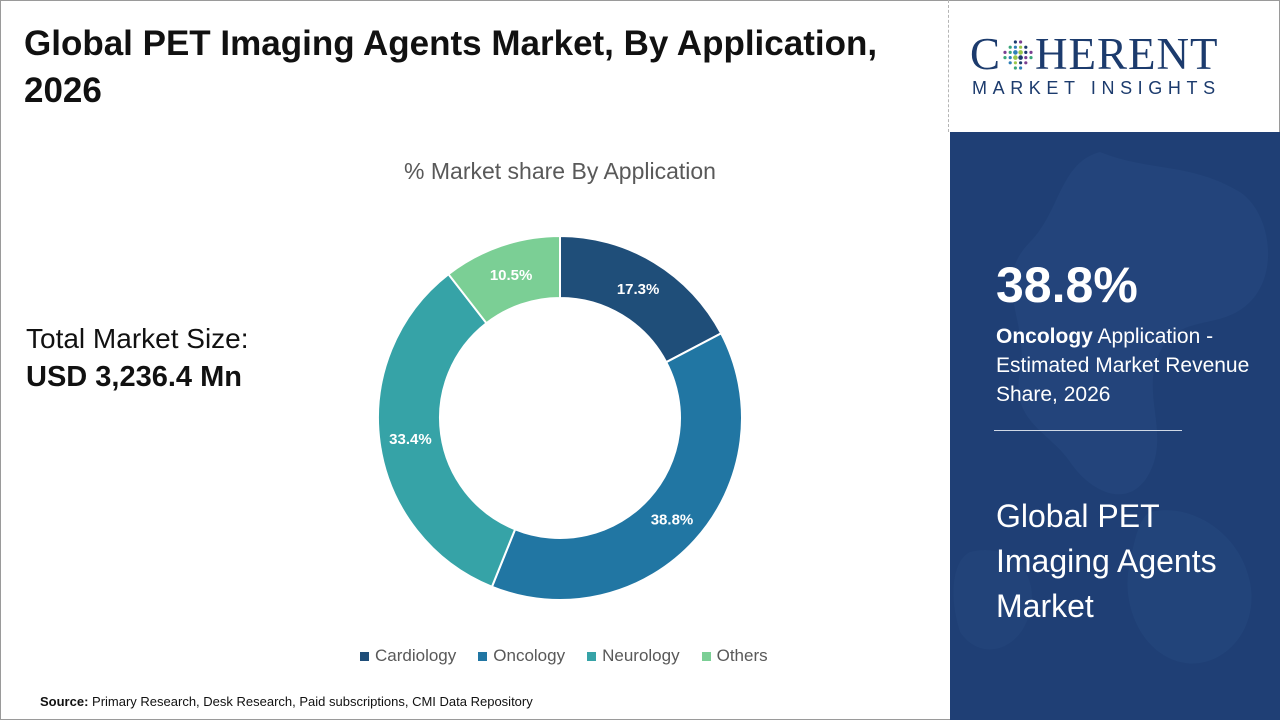 This screenshot has height=720, width=1280. What do you see at coordinates (410, 439) in the screenshot?
I see `donut-label-neurology: 33.4%` at bounding box center [410, 439].